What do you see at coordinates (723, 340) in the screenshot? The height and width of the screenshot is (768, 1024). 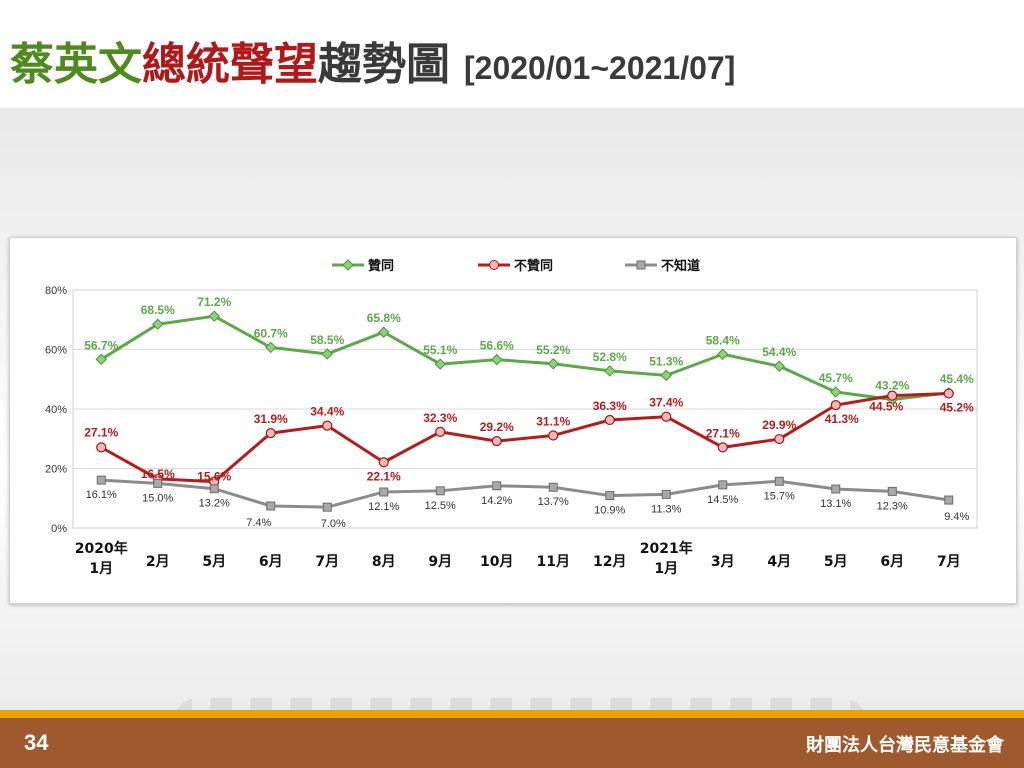 I see `data-label: 58.4%` at bounding box center [723, 340].